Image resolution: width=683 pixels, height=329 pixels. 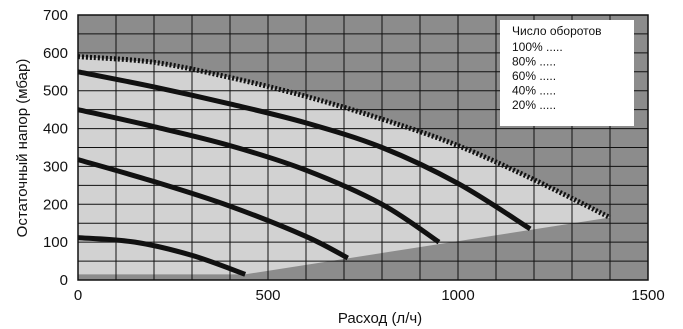 I want to click on y-tick-label: 500, so click(x=55, y=91).